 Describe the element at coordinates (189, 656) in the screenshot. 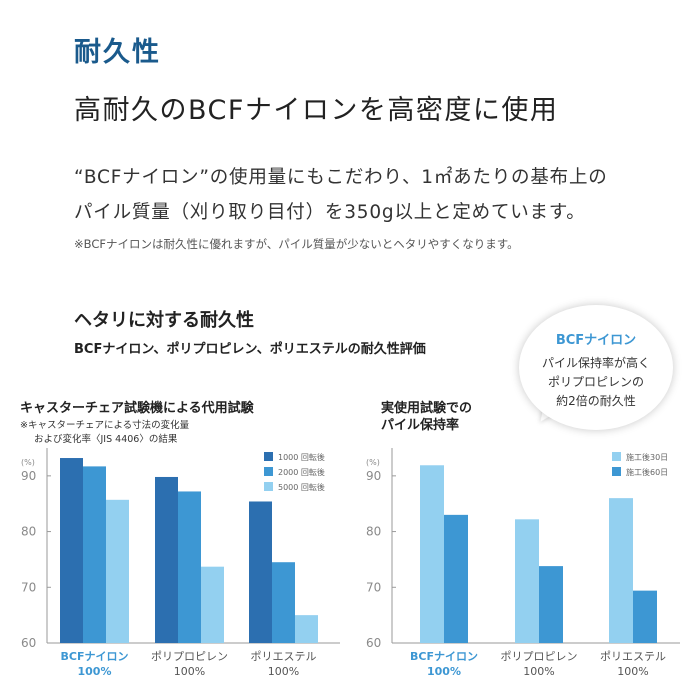

I see `chart1-category-label: ポリプロピレン` at that location.